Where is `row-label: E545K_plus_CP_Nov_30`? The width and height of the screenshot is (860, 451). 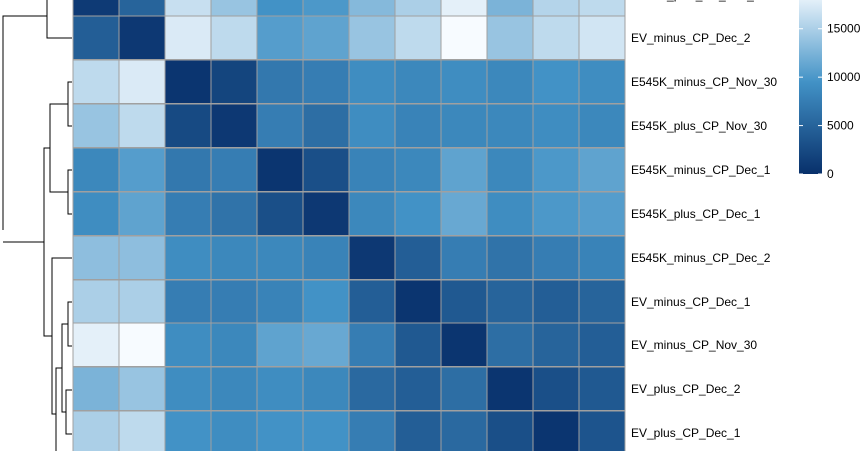 row-label: E545K_plus_CP_Nov_30 is located at coordinates (699, 126).